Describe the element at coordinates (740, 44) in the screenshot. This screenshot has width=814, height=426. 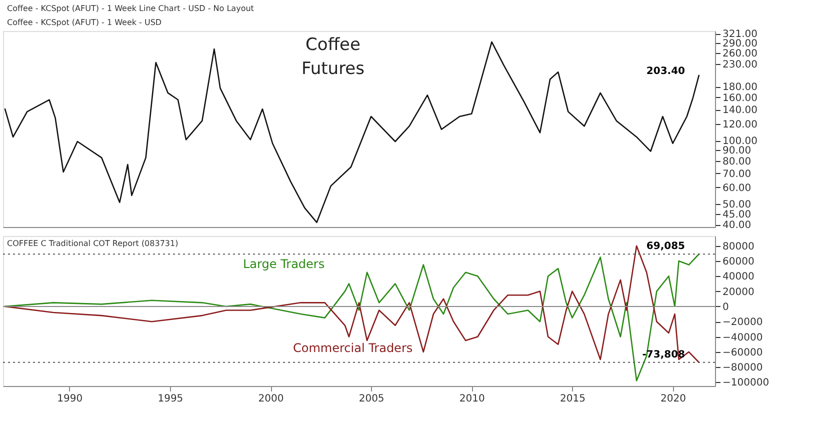
I see `y-tick-label: 290.00` at that location.